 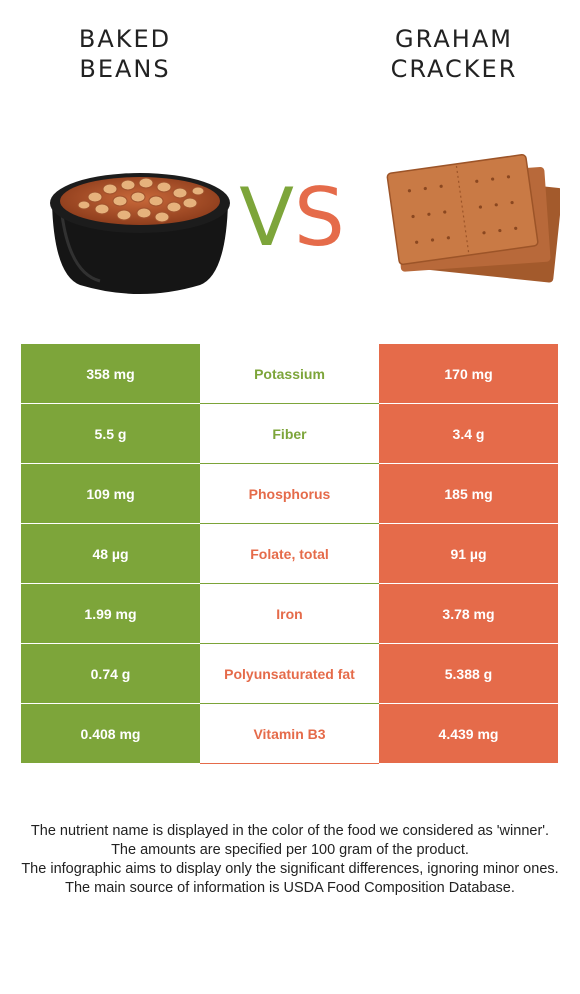 What do you see at coordinates (110, 673) in the screenshot?
I see `left-value: 0.74 g` at bounding box center [110, 673].